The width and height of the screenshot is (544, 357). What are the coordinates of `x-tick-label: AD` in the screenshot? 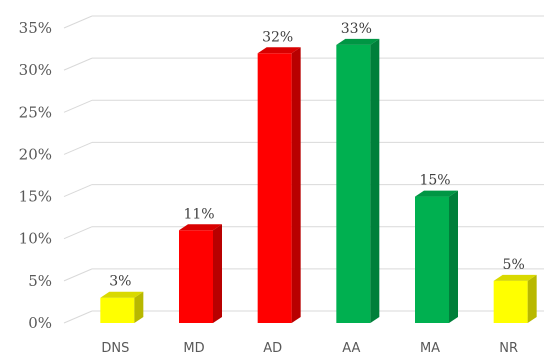 It's located at (272, 348).